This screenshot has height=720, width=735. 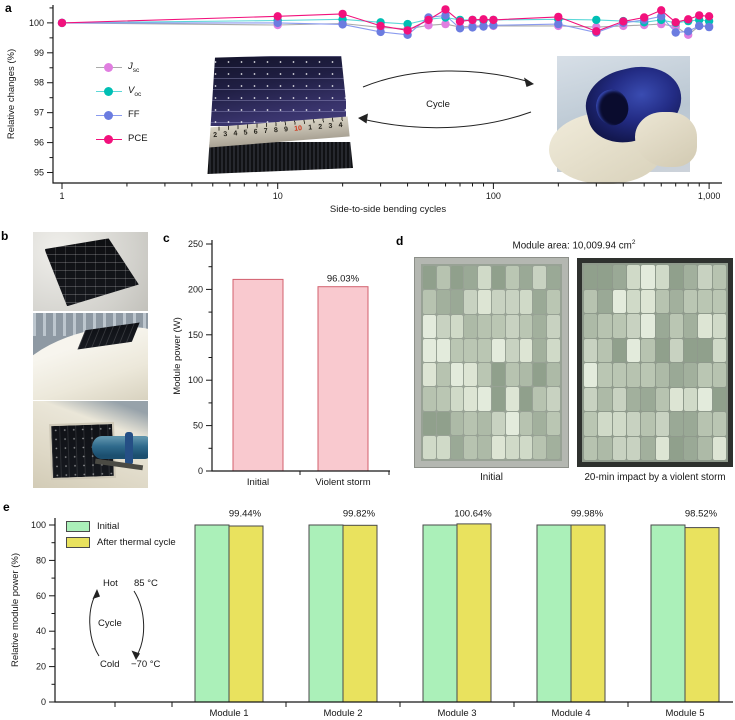 I want to click on cycle-annotation-label: Cycle, so click(x=438, y=104).